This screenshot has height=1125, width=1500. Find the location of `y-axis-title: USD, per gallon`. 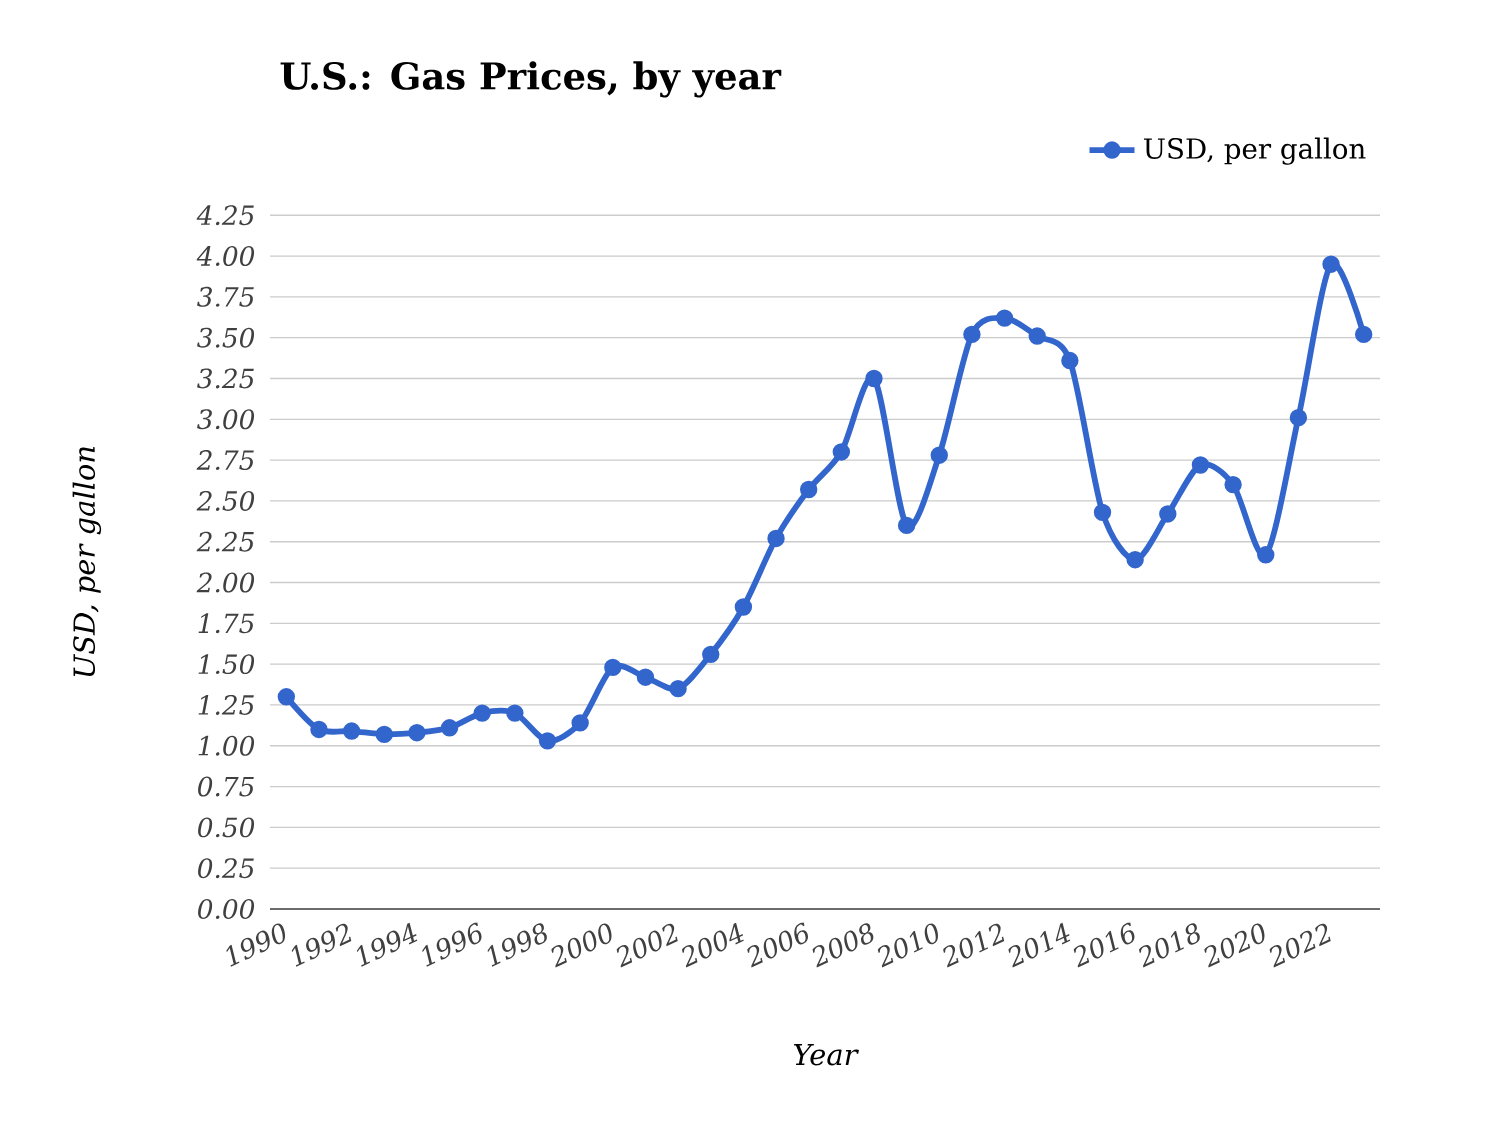

y-axis-title: USD, per gallon is located at coordinates (87, 561).